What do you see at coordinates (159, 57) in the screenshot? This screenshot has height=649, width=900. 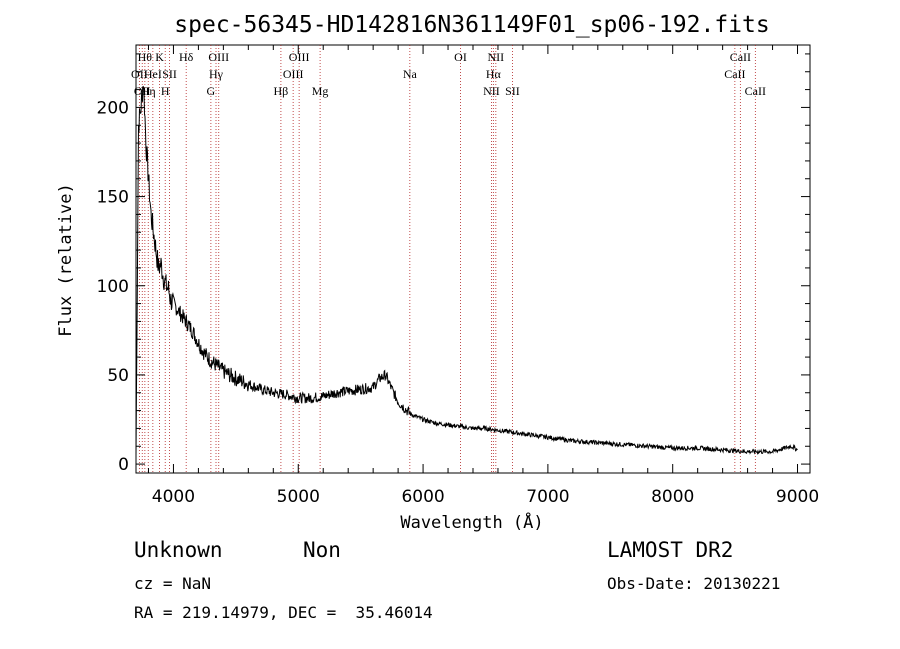 I see `line-label: K` at bounding box center [159, 57].